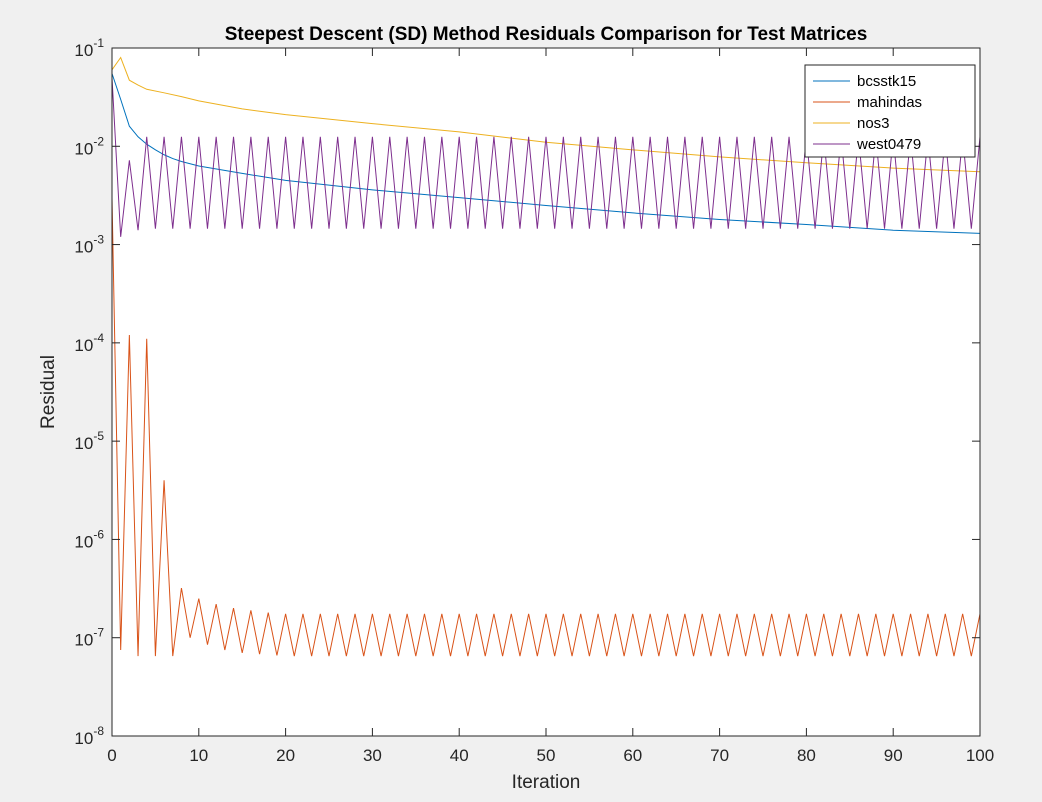  I want to click on legend-entry-bcsstk15: bcsstk15, so click(886, 81).